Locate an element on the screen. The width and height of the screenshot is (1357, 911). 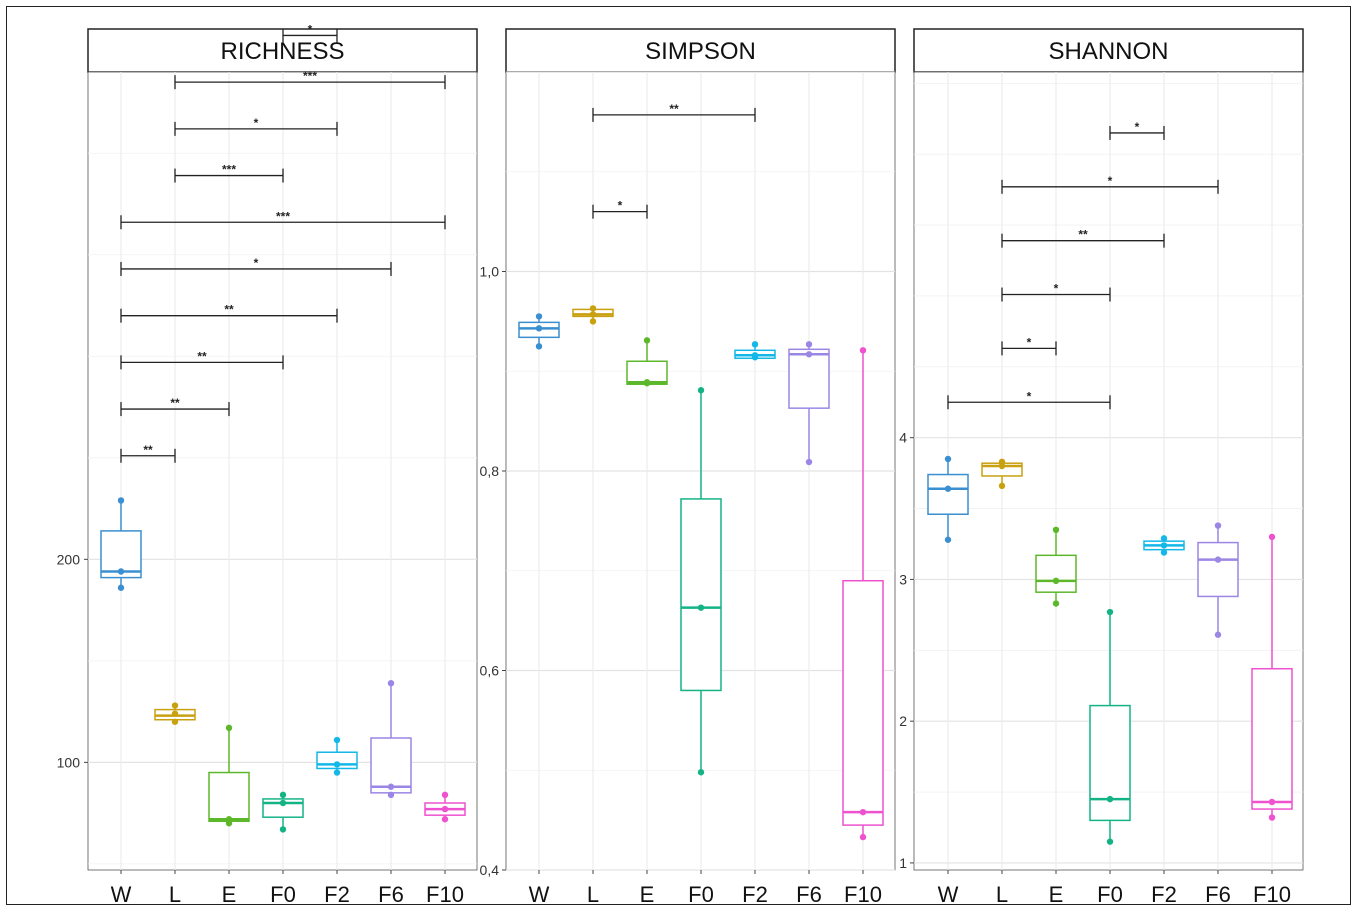
y-tick-label: 0,6 is located at coordinates (490, 671).